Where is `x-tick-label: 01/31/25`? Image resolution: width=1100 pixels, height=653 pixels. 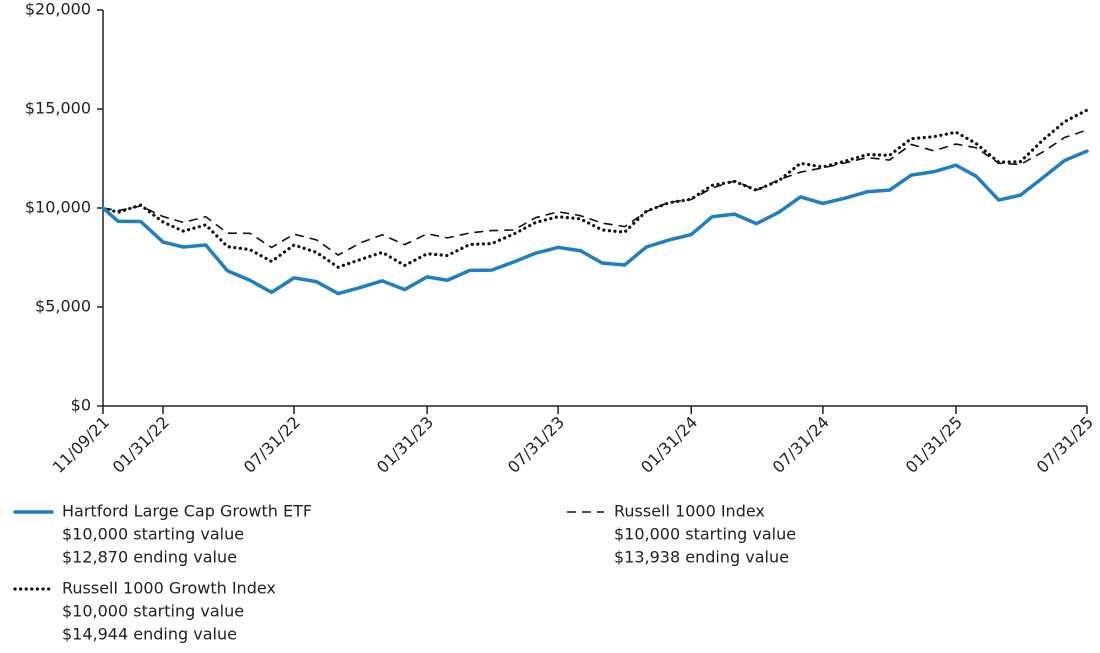 x-tick-label: 01/31/25 is located at coordinates (934, 445).